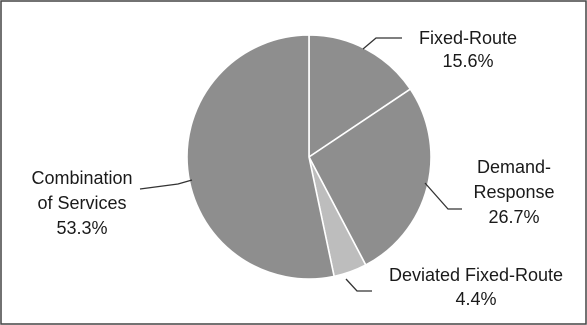 This screenshot has height=325, width=587. Describe the element at coordinates (81, 228) in the screenshot. I see `slice-value-combination-of-services: 53.3%` at that location.